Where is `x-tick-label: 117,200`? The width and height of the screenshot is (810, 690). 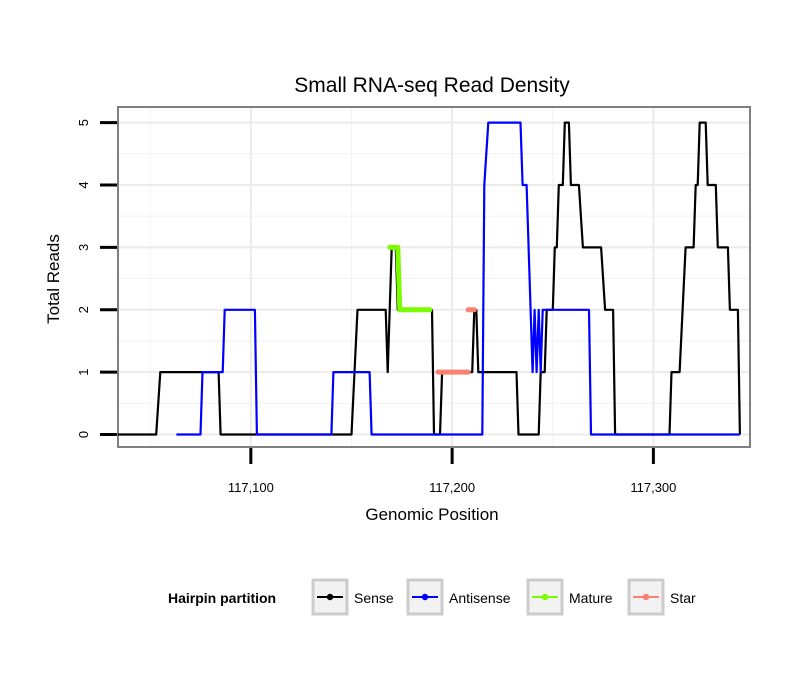
x-tick-label: 117,200 is located at coordinates (452, 487).